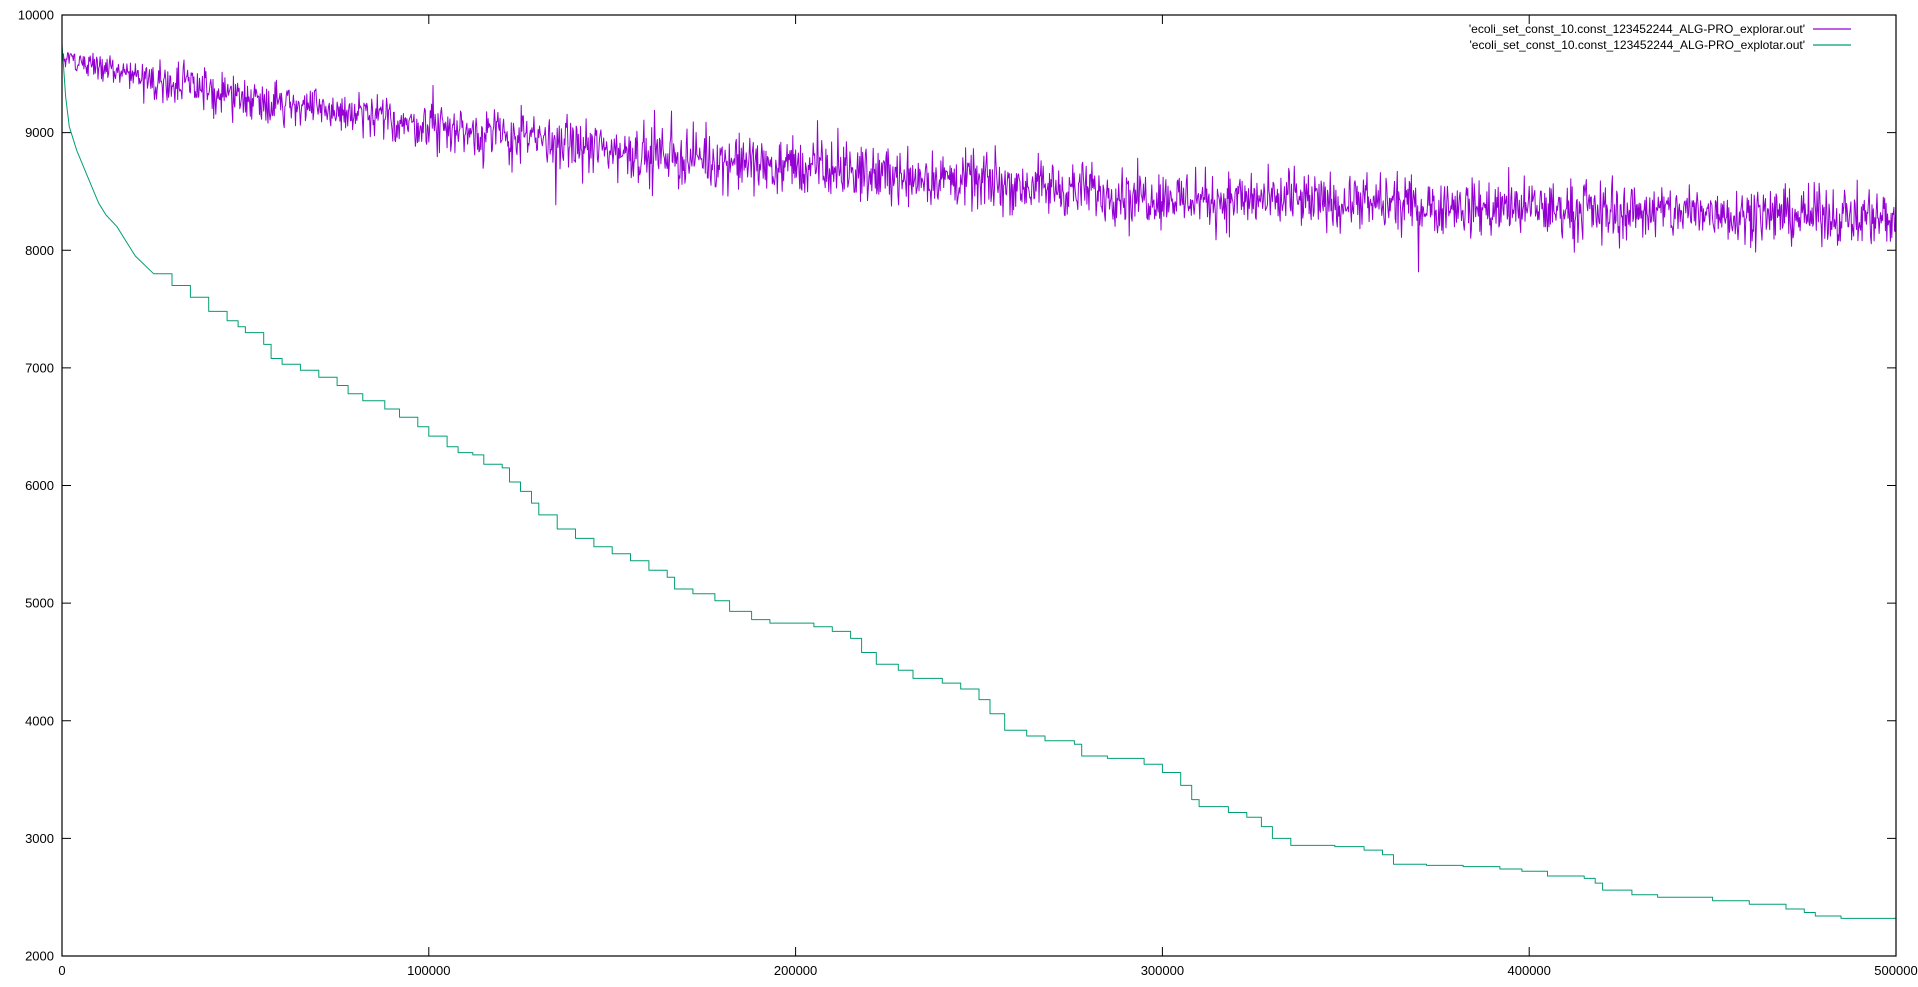  What do you see at coordinates (795, 970) in the screenshot?
I see `x-tick-label: 200000` at bounding box center [795, 970].